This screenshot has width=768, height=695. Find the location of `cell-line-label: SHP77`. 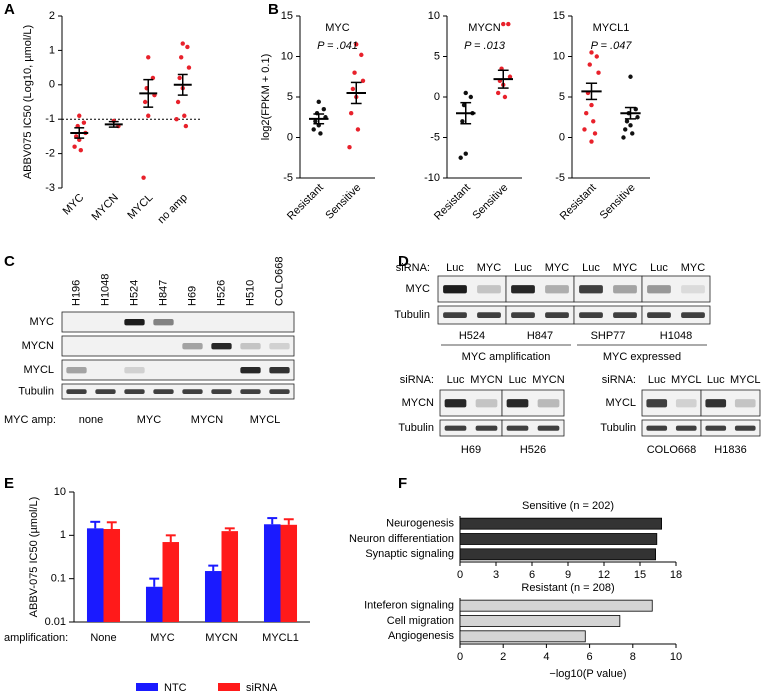

cell-line-label: SHP77 is located at coordinates (608, 336).